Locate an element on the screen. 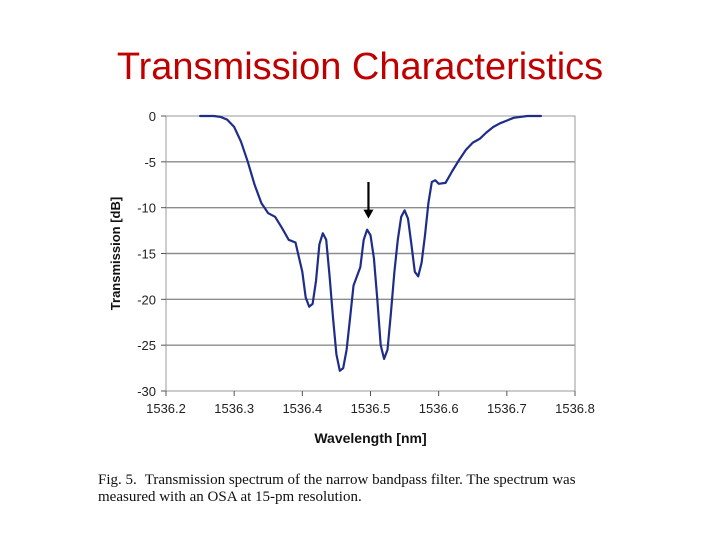 The image size is (720, 540). y-tick-label: -15 is located at coordinates (146, 254).